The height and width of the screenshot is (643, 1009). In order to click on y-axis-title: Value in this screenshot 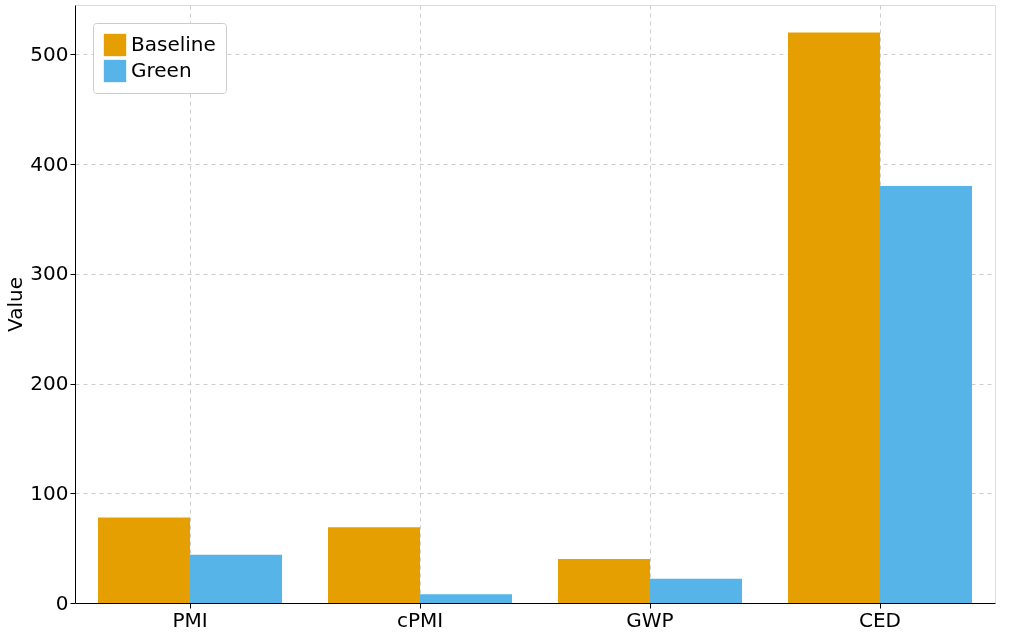, I will do `click(15, 304)`.